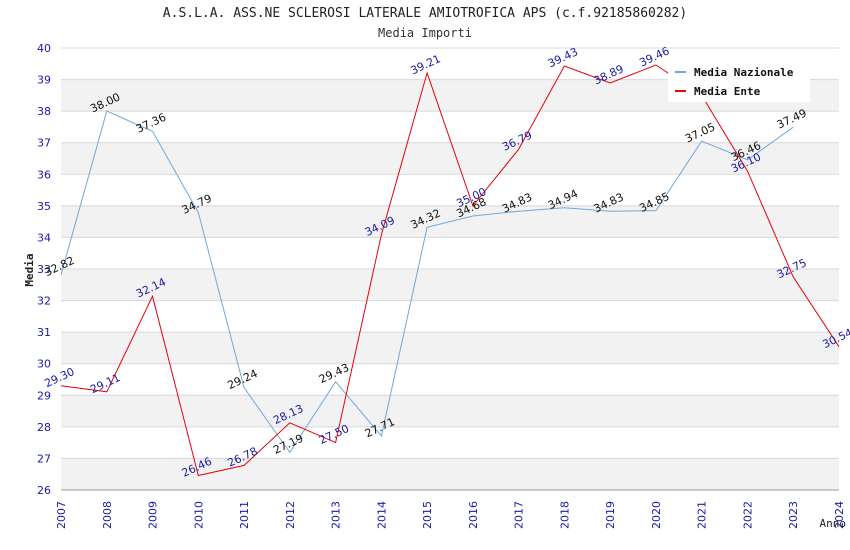 The width and height of the screenshot is (850, 550). Describe the element at coordinates (290, 515) in the screenshot. I see `x-tick-label: 2012` at that location.